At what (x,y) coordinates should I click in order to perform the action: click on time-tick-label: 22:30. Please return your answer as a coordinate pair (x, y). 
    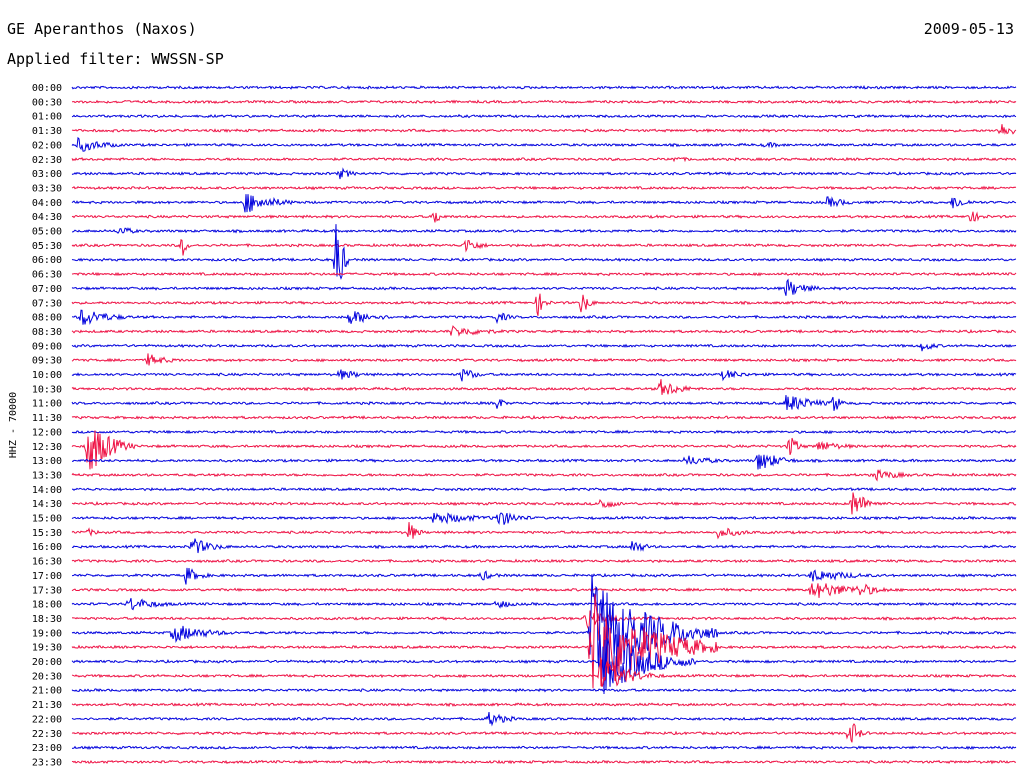
    Looking at the image, I should click on (47, 734).